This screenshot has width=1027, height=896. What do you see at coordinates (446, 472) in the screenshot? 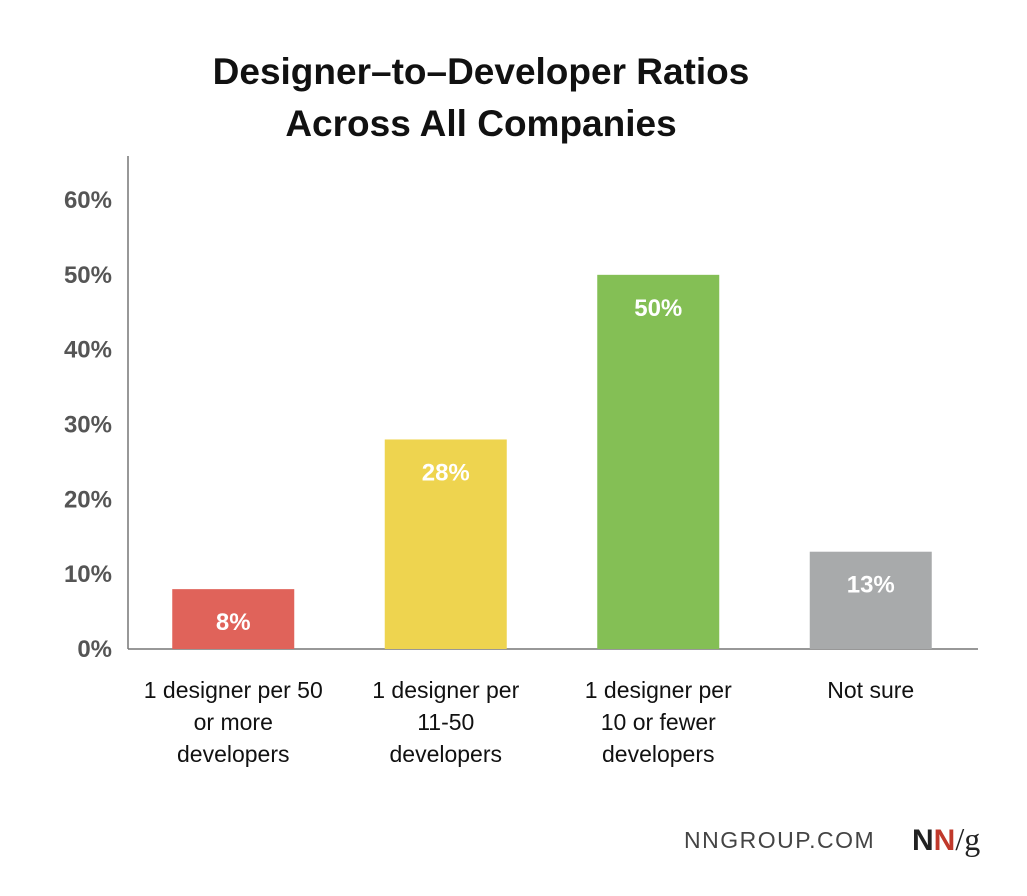
I see `data-label: 28%` at bounding box center [446, 472].